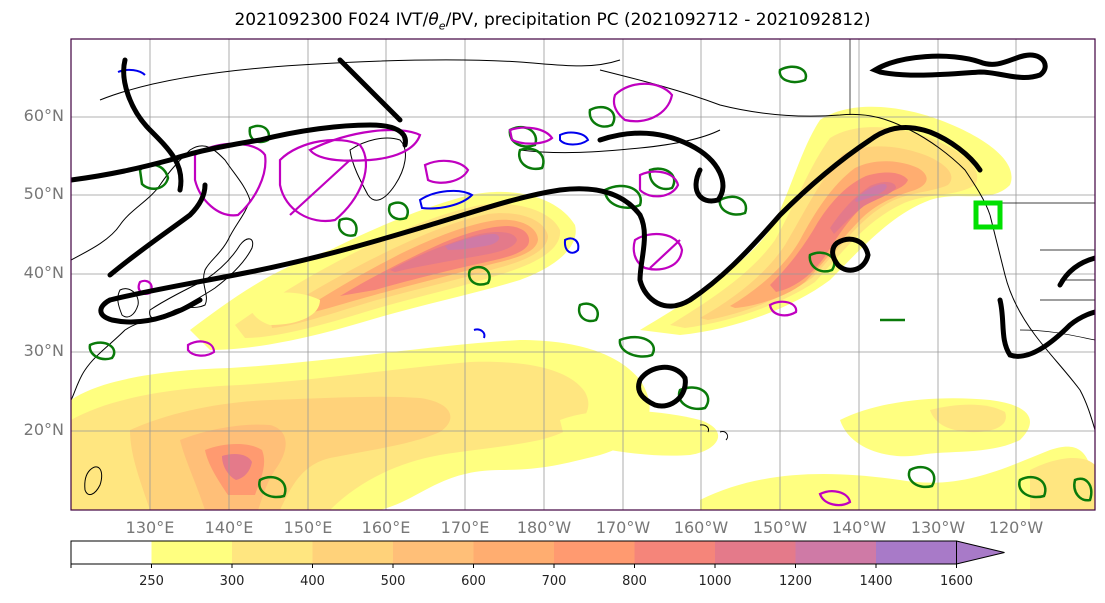  What do you see at coordinates (43, 193) in the screenshot?
I see `lat-label-50n: 50°N` at bounding box center [43, 193].